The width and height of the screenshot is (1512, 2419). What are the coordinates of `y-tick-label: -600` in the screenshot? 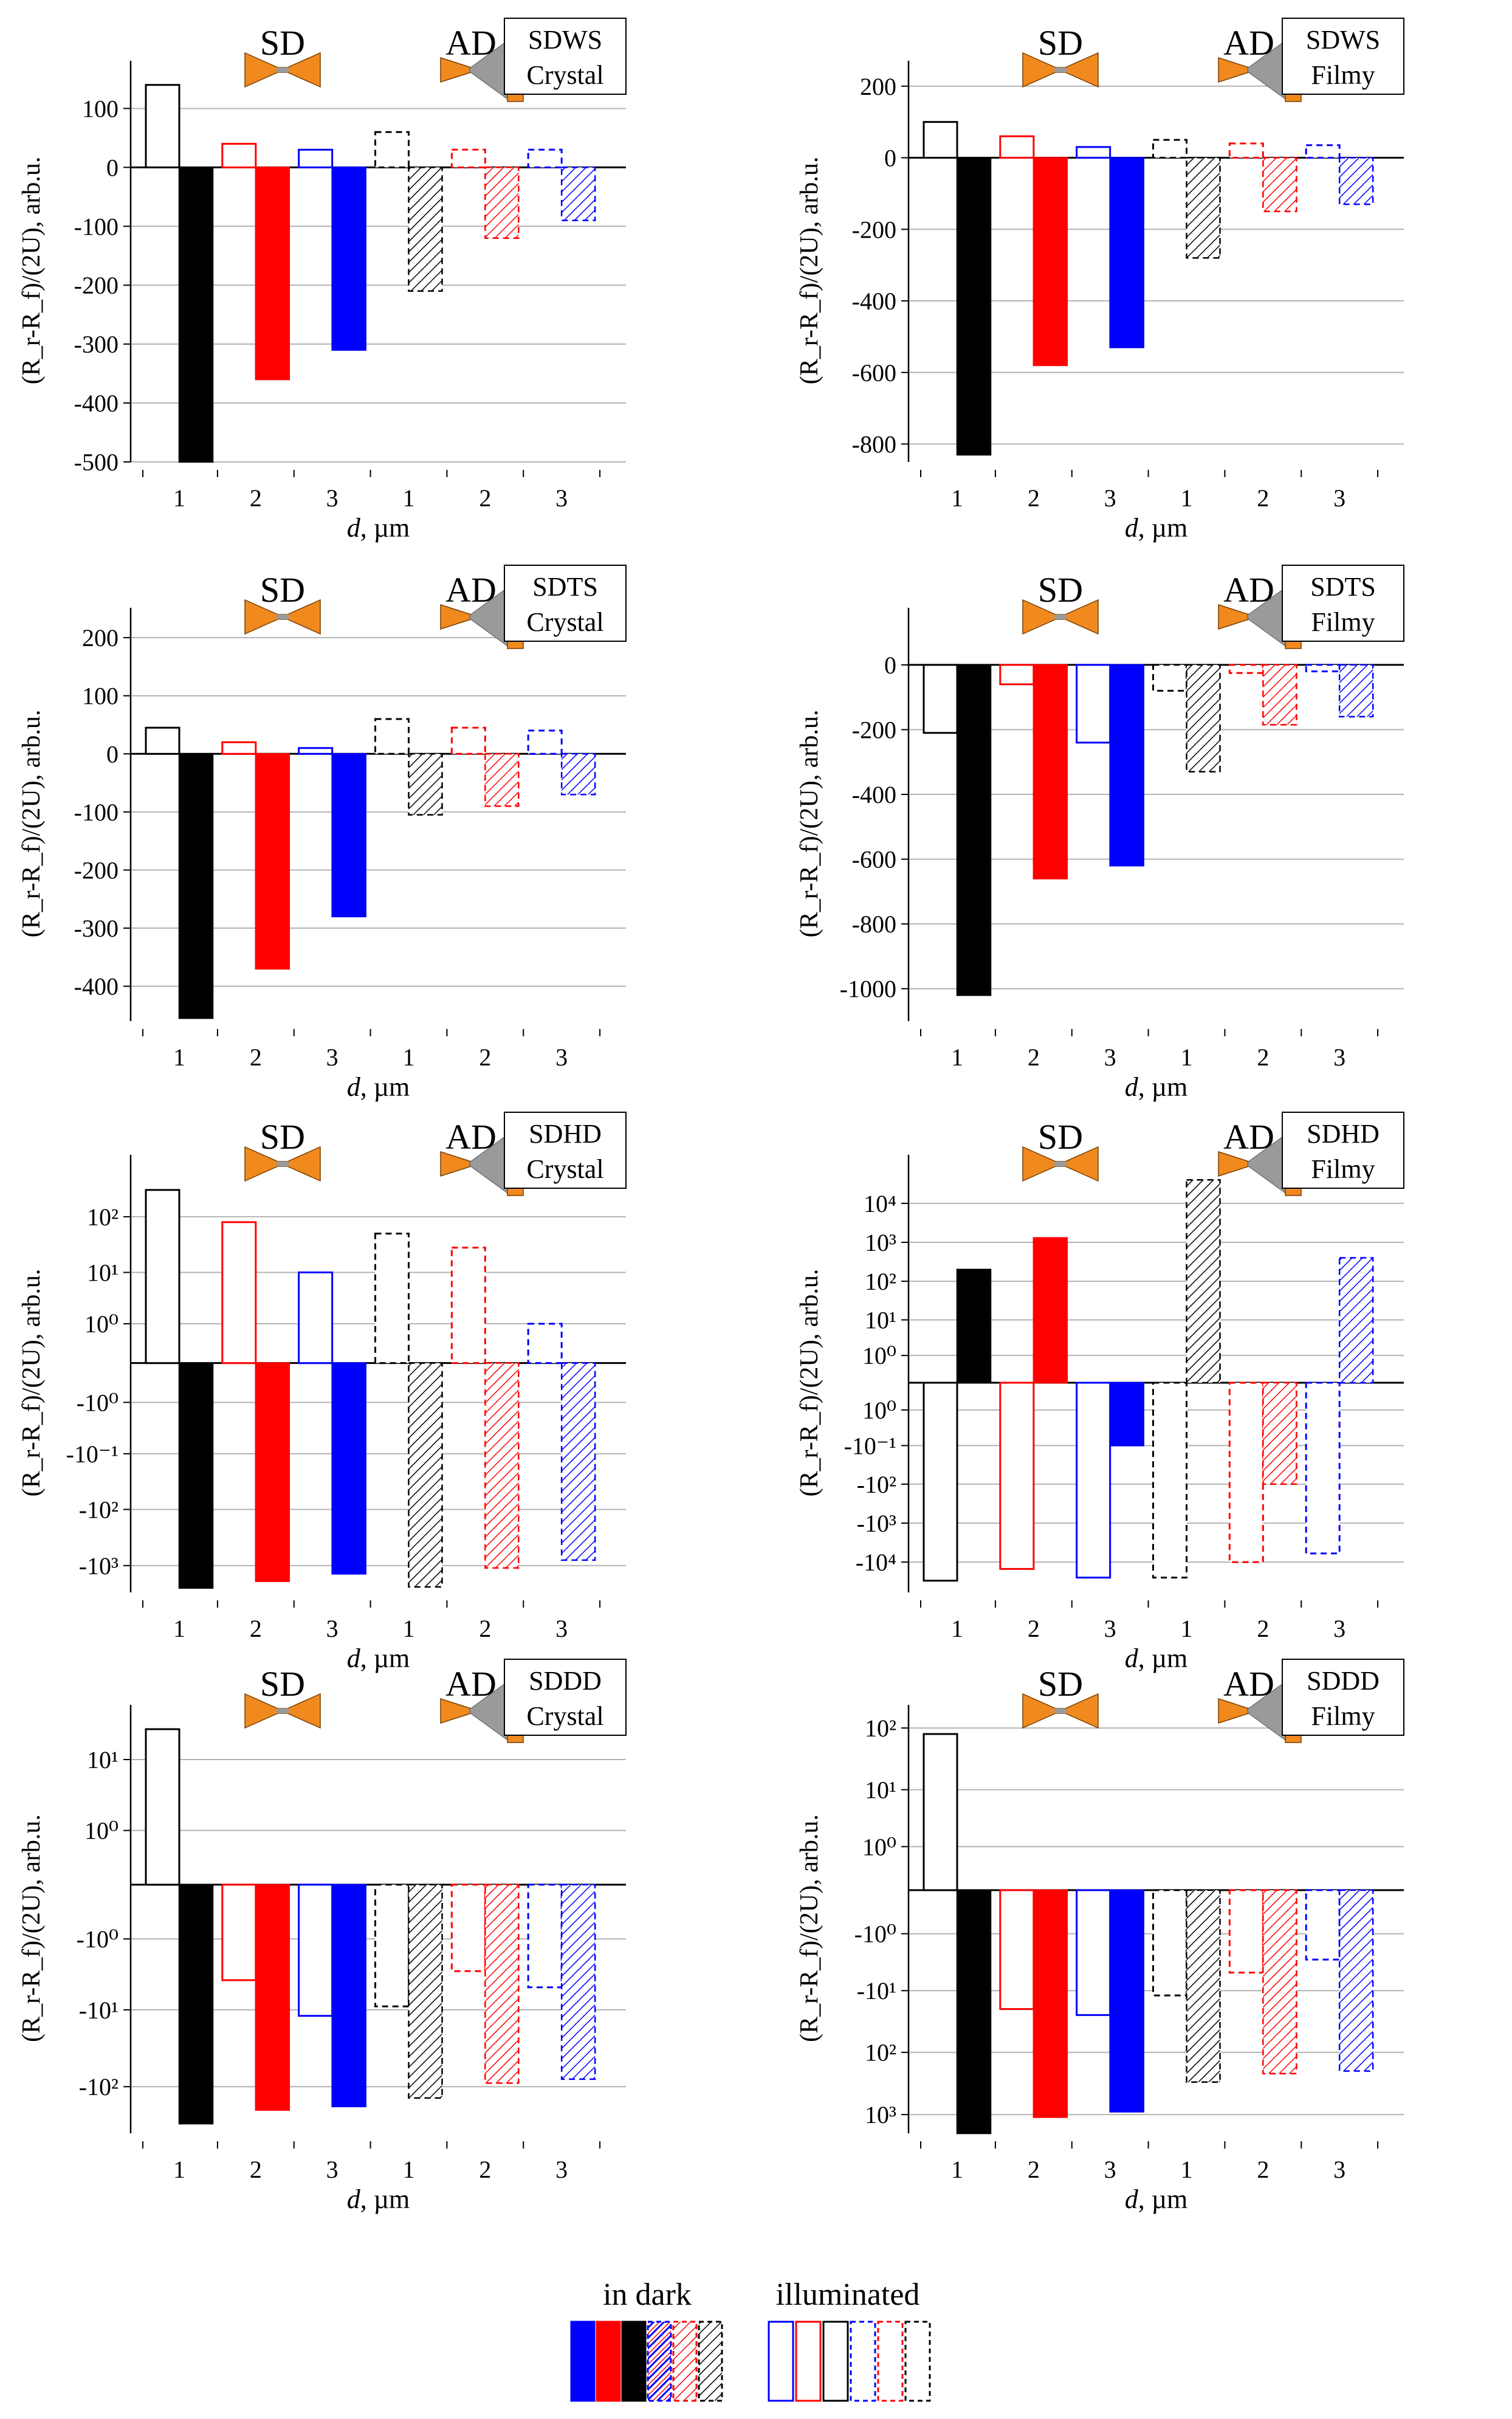 It's located at (874, 373).